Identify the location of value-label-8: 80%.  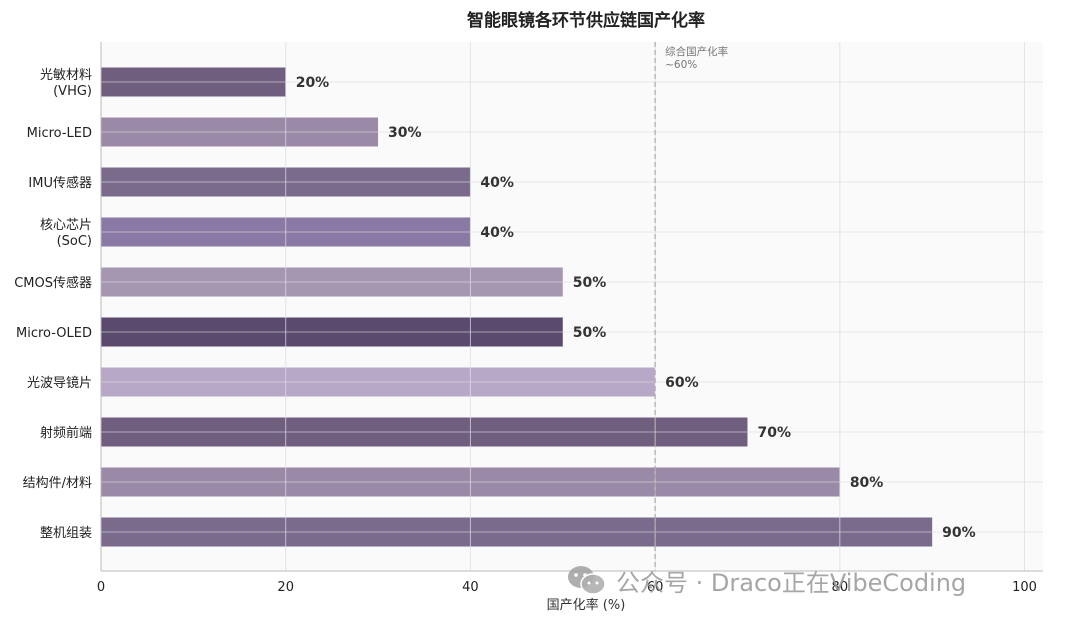
(867, 483).